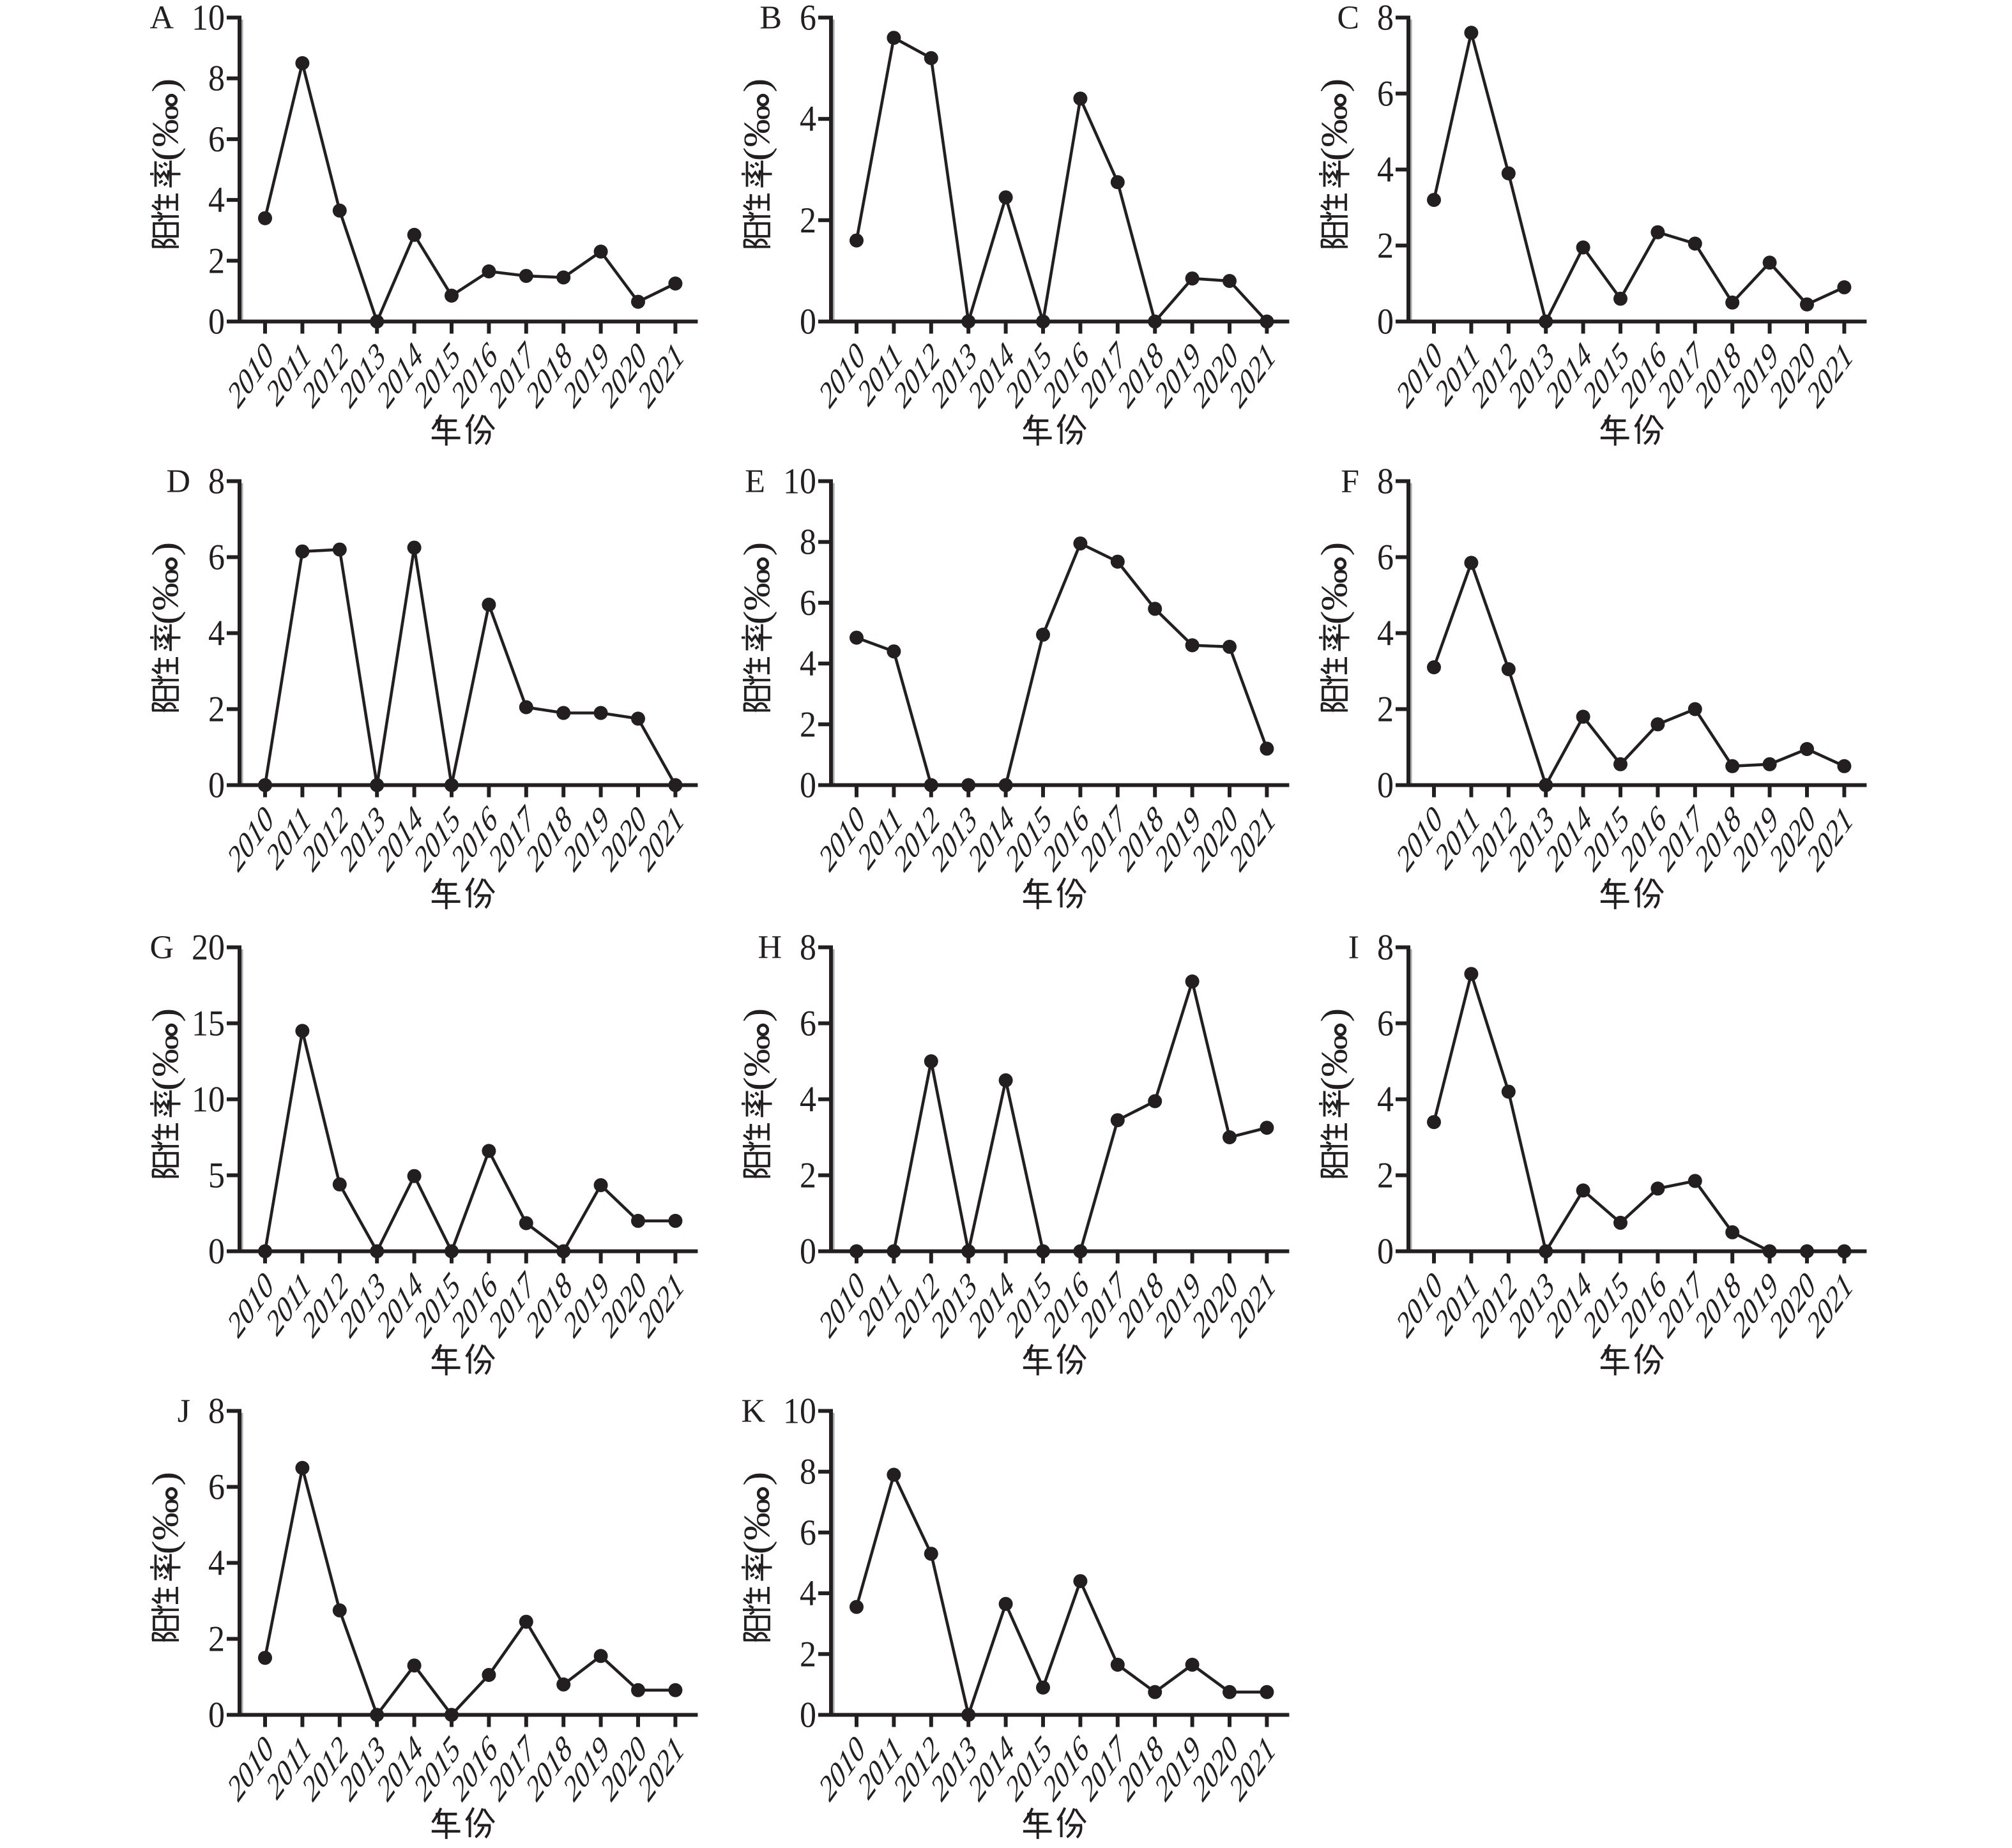 The height and width of the screenshot is (1848, 2012). I want to click on svg-text: C, so click(1348, 18).